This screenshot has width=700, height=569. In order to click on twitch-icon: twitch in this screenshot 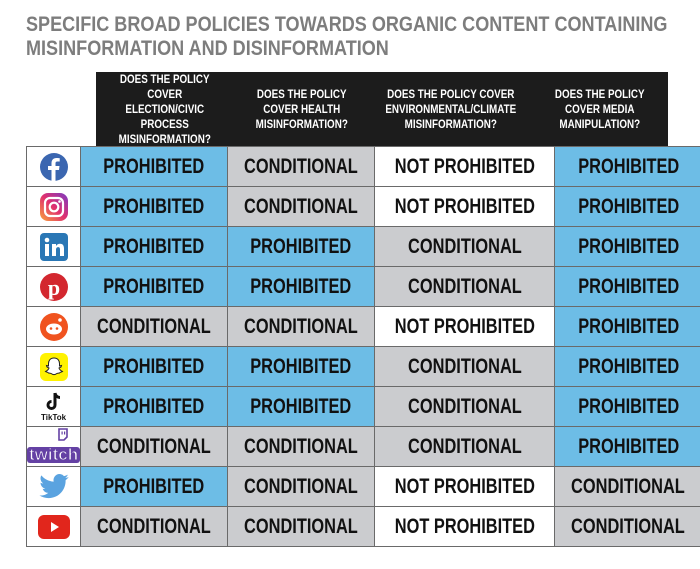, I will do `click(54, 446)`.